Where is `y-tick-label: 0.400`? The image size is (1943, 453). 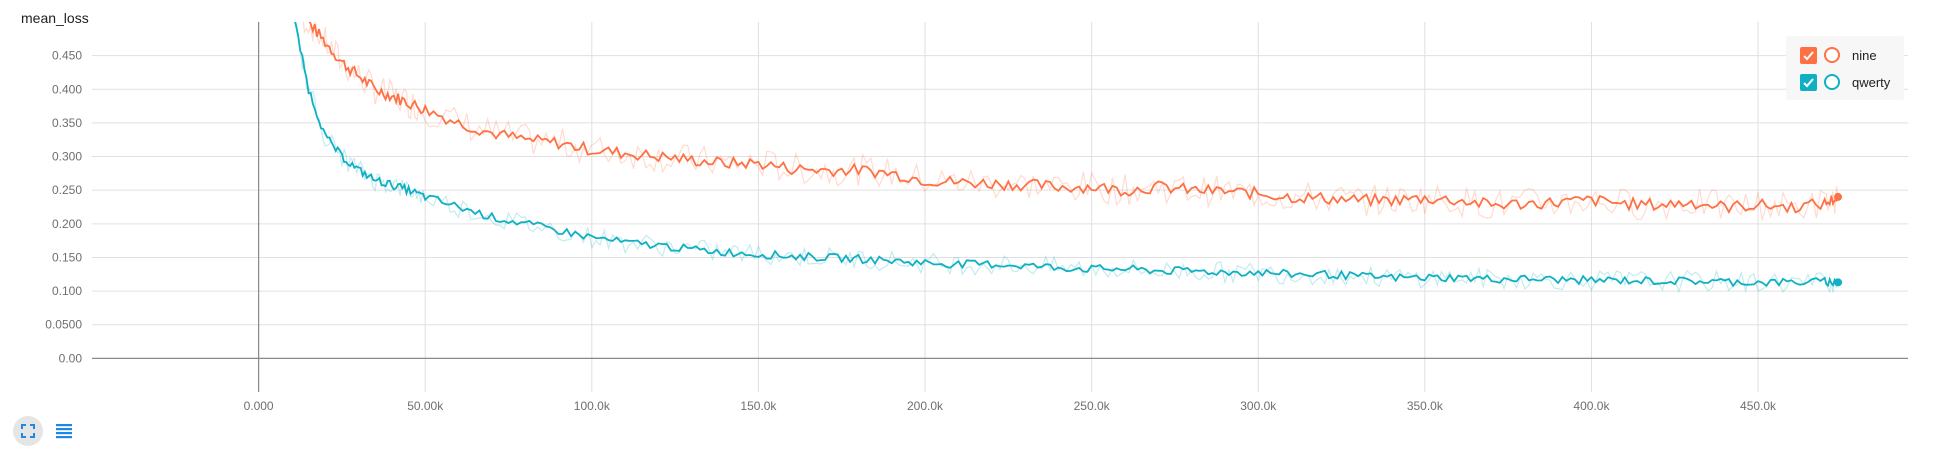
y-tick-label: 0.400 is located at coordinates (67, 89).